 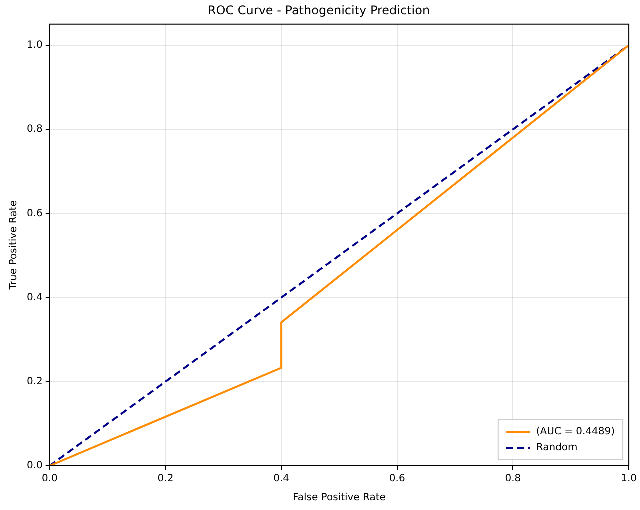 I want to click on y-tick-label: 0.4, so click(x=34, y=298).